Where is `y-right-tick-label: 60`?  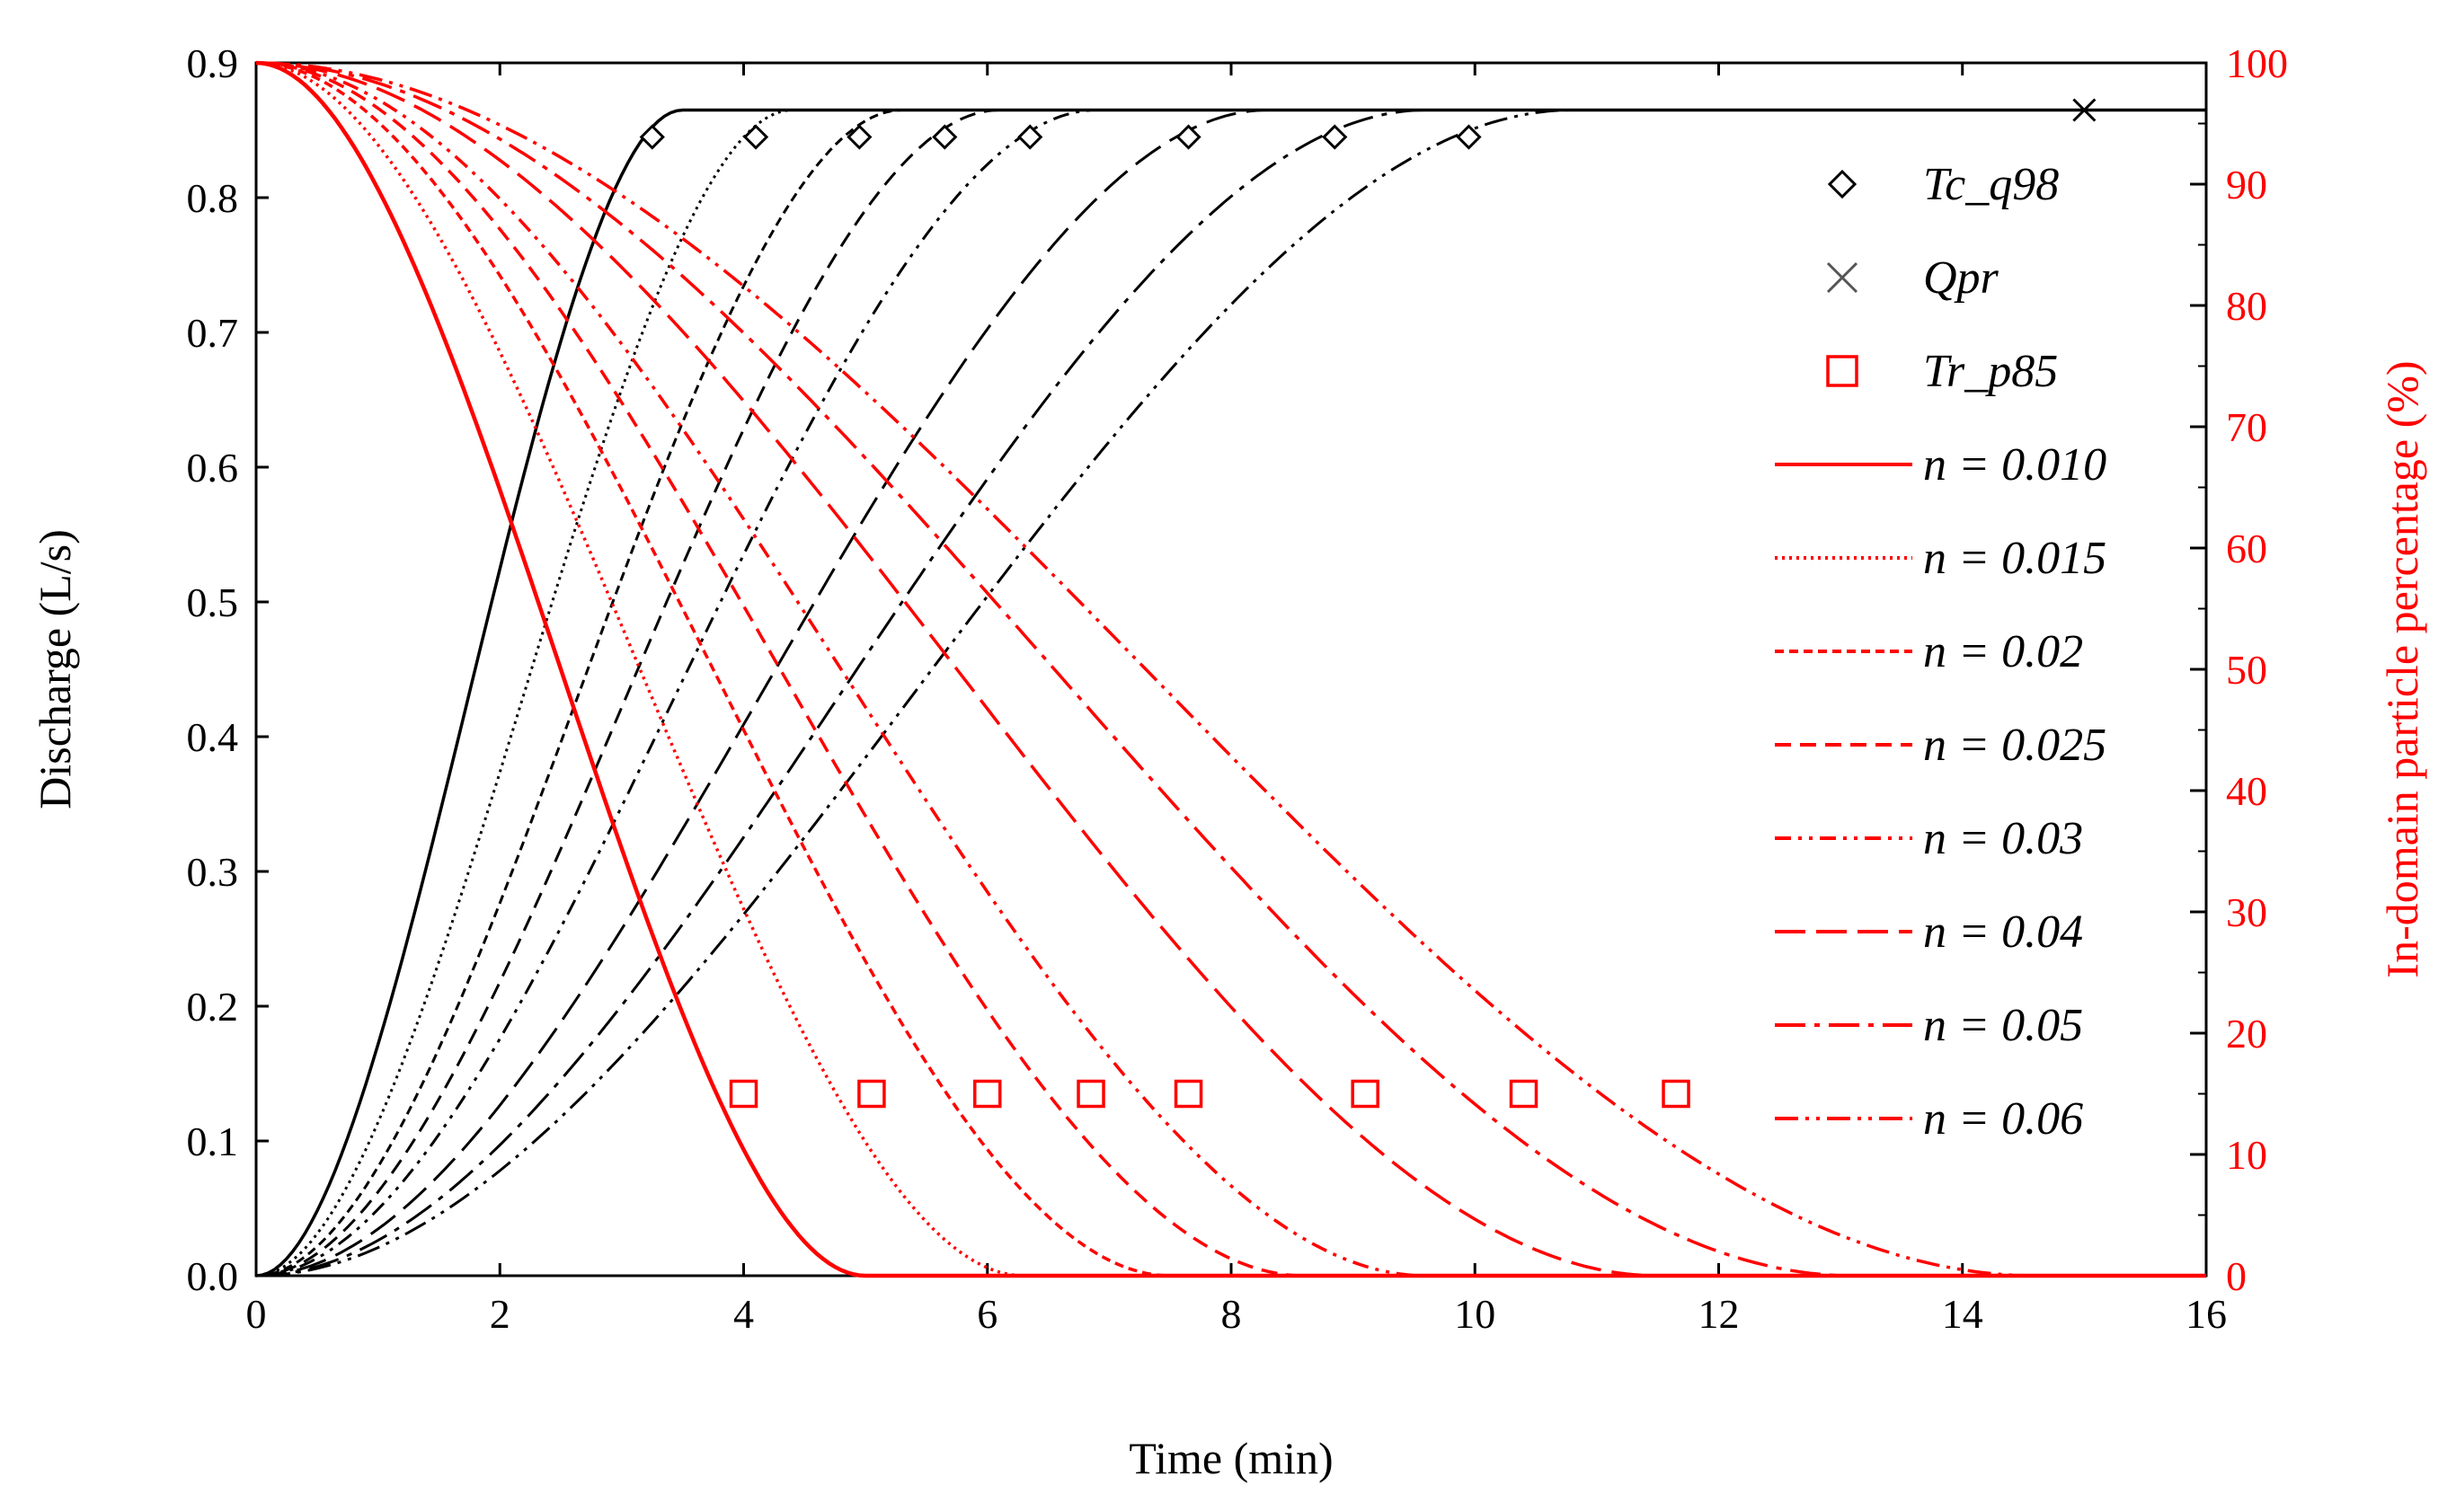
y-right-tick-label: 60 is located at coordinates (2246, 548).